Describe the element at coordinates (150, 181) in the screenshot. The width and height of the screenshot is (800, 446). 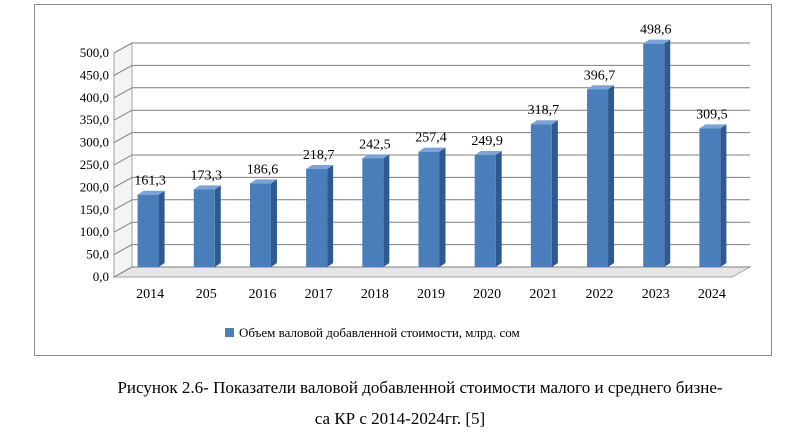
I see `data-label: 161,3` at that location.